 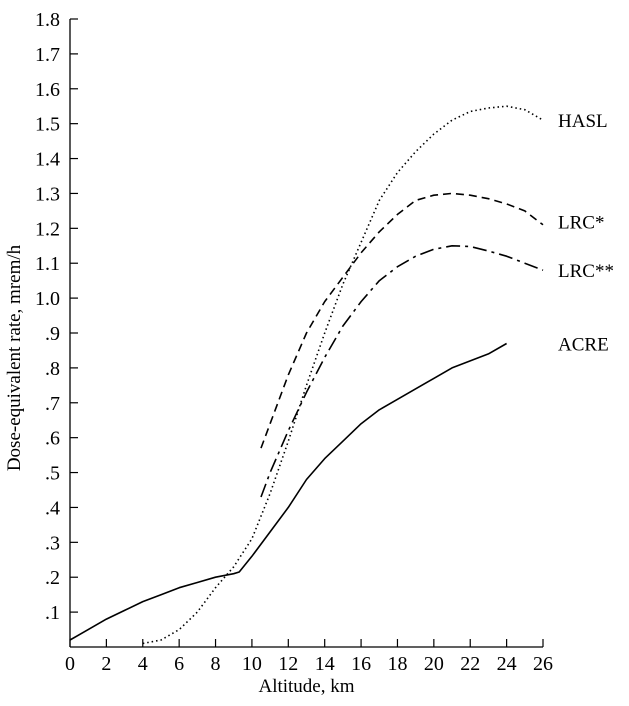 I want to click on x-tick-label: 6, so click(x=179, y=664).